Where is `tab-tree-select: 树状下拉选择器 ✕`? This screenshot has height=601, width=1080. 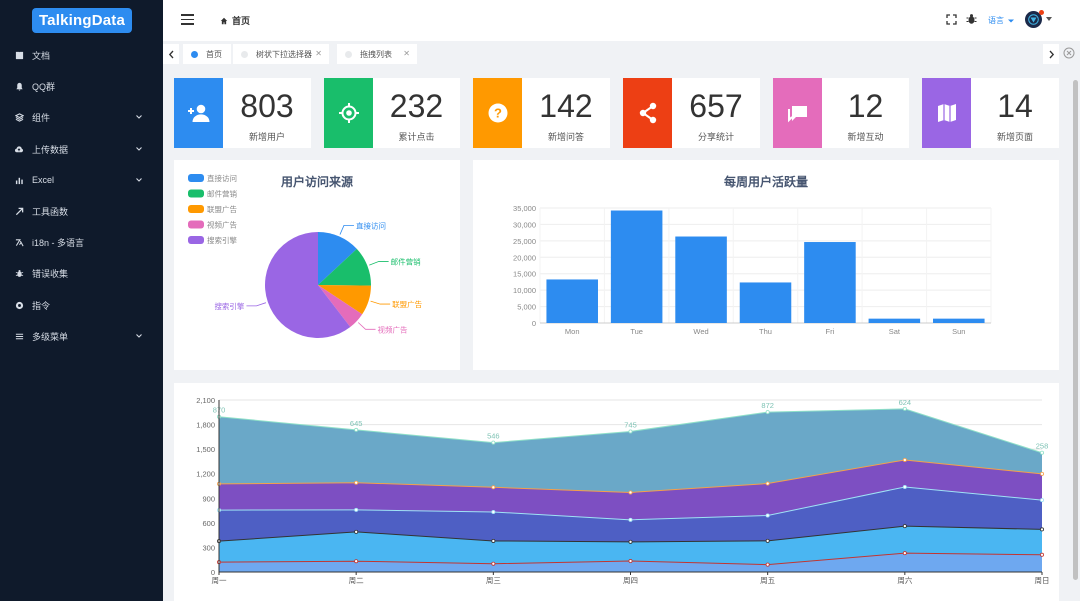 tab-tree-select: 树状下拉选择器 ✕ is located at coordinates (281, 54).